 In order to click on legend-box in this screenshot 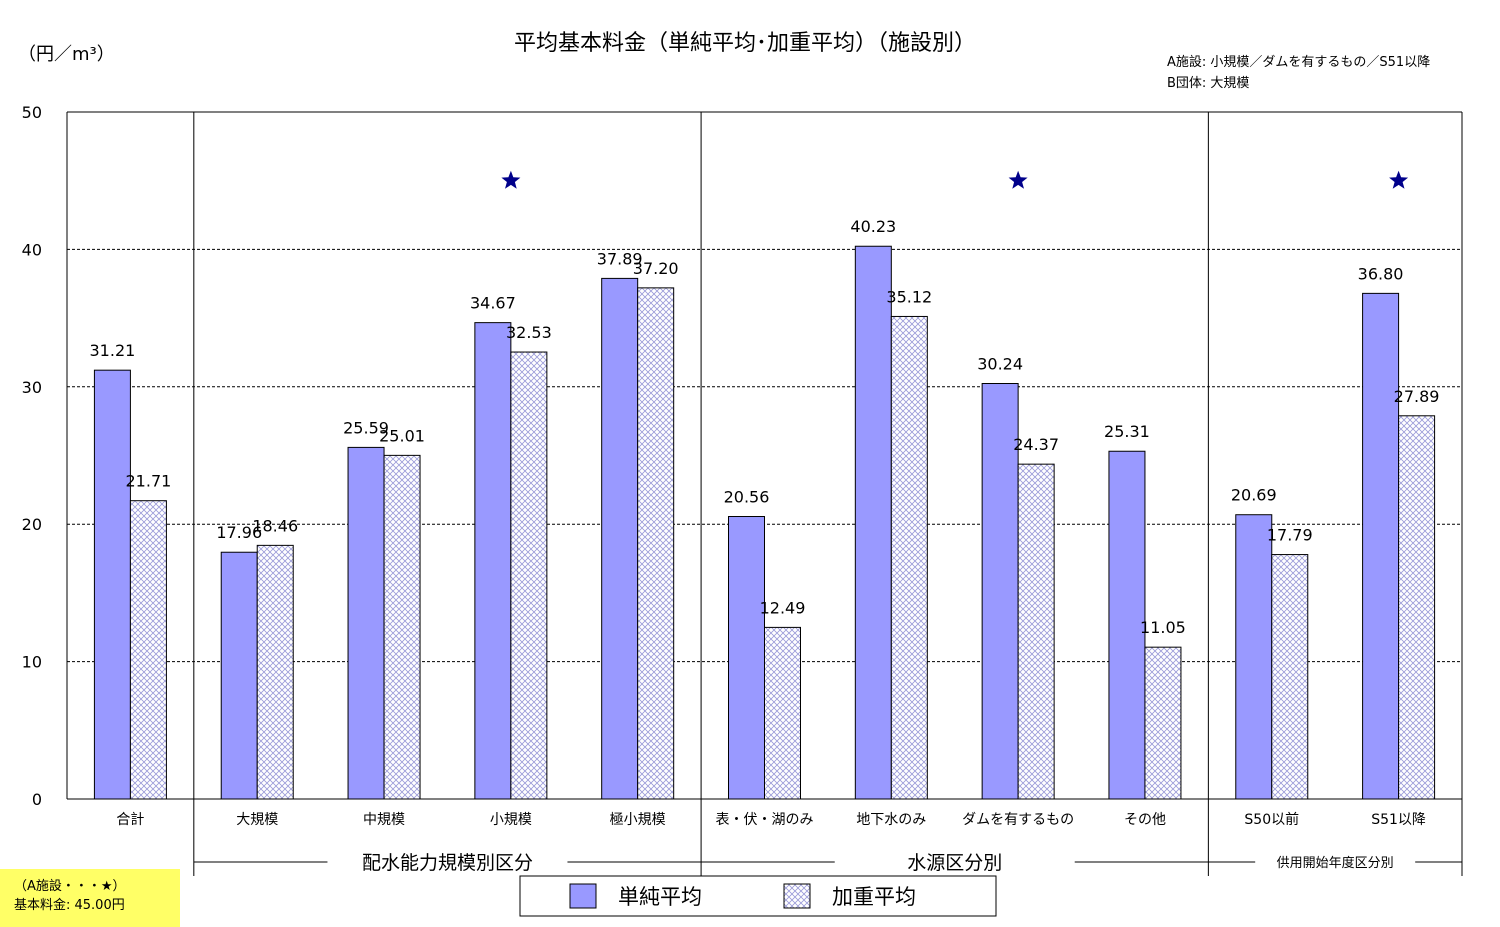, I will do `click(758, 896)`.